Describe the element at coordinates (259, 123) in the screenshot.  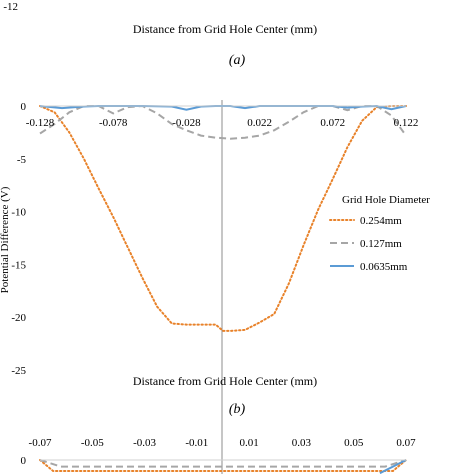
I see `x-tick-label: 0.022` at that location.